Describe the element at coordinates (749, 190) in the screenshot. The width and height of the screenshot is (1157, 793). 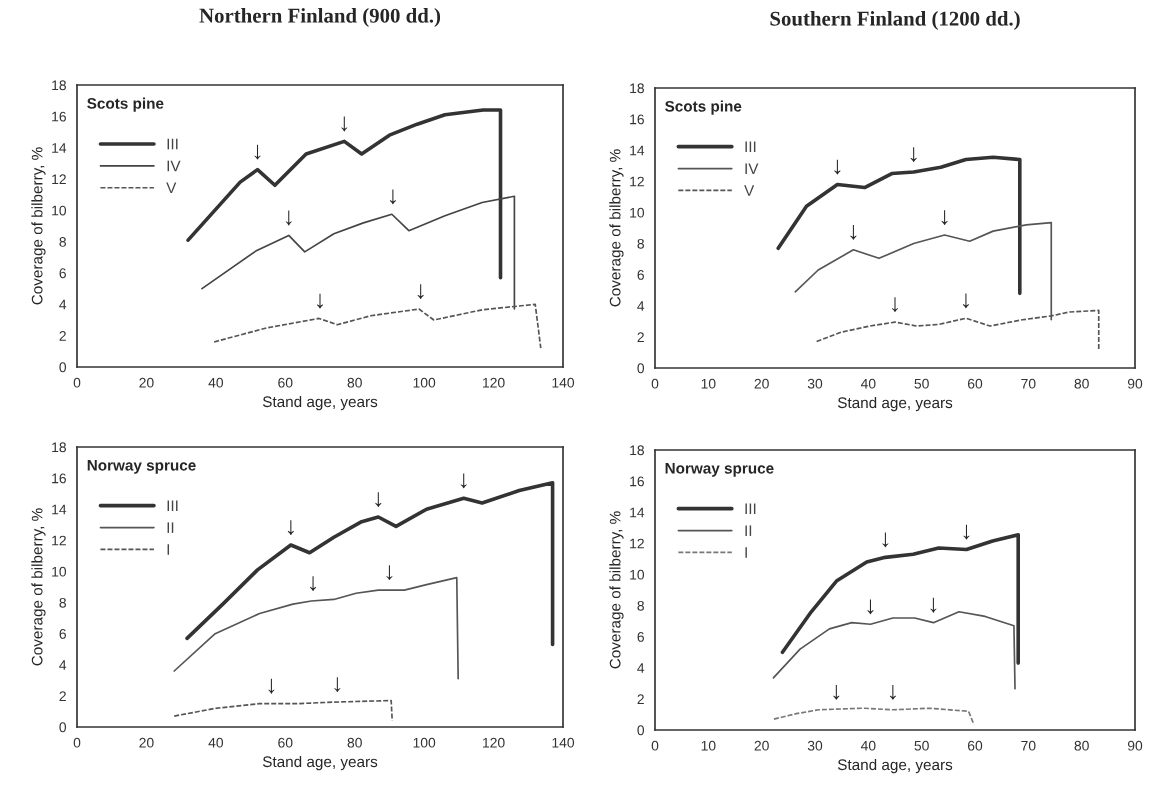
I see `legend-label: V` at that location.